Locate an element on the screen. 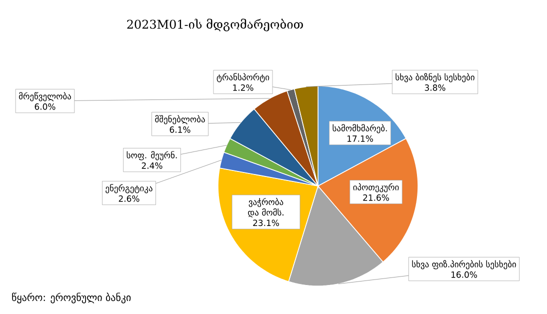  data-label: 16.0% is located at coordinates (464, 274).